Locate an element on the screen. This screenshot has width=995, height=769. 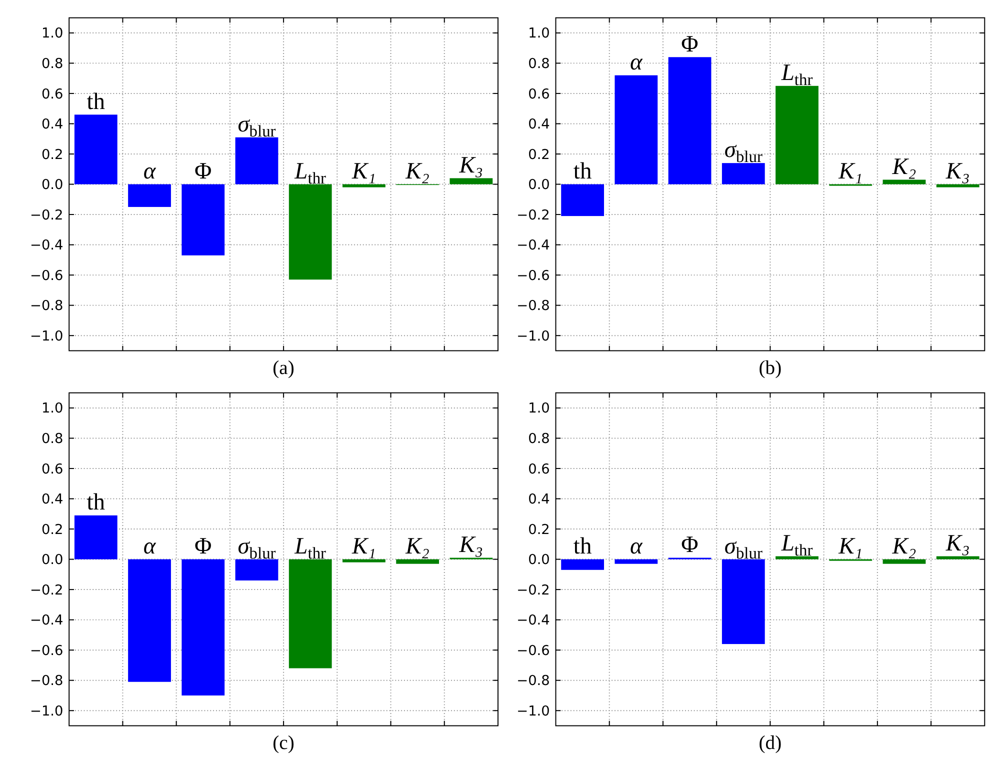
x-axis-title: (b) is located at coordinates (770, 369).